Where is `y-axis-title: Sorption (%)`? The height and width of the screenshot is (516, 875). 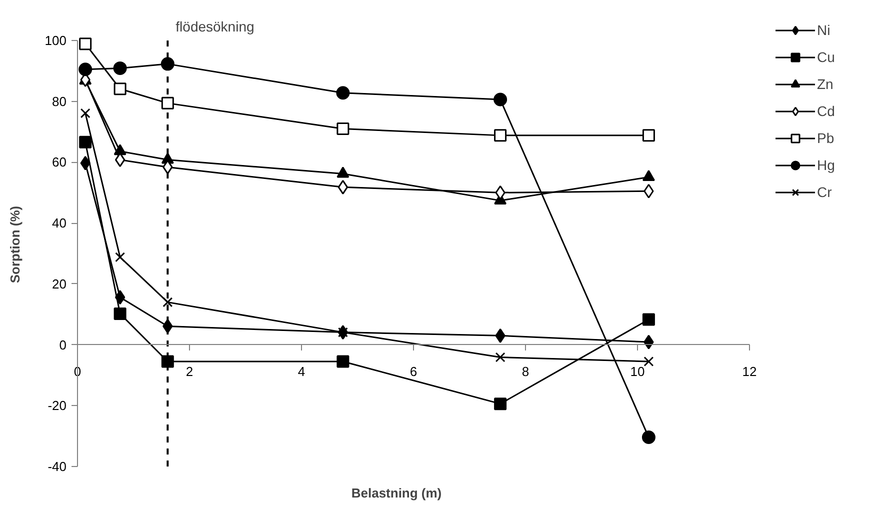
y-axis-title: Sorption (%) is located at coordinates (15, 245).